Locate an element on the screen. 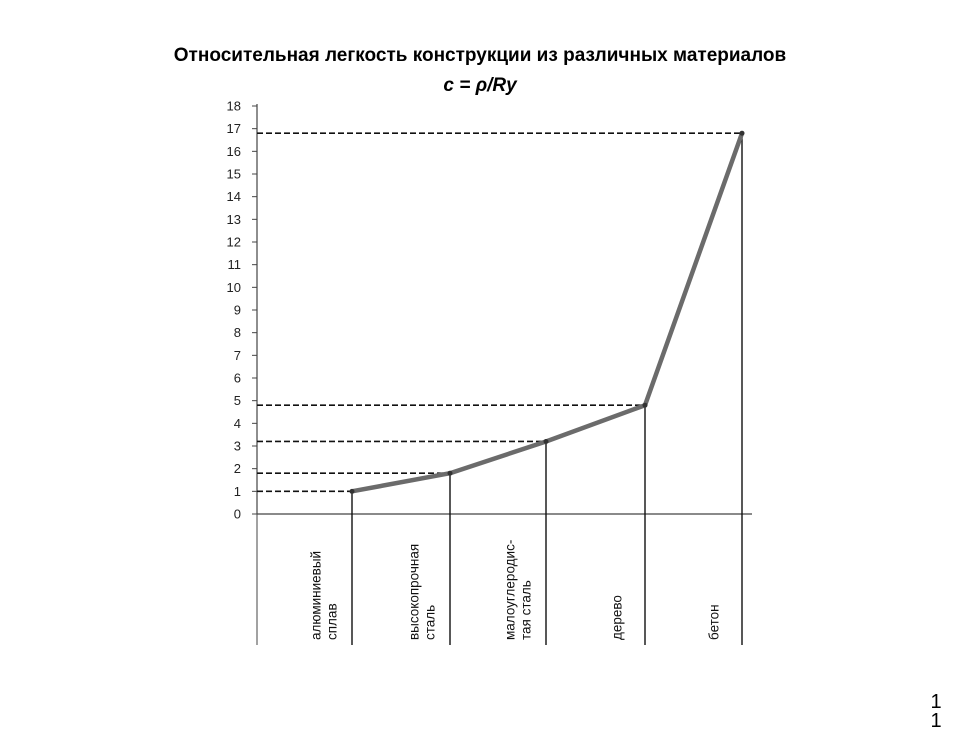 The height and width of the screenshot is (732, 960). y-tick-label: 14 is located at coordinates (234, 196).